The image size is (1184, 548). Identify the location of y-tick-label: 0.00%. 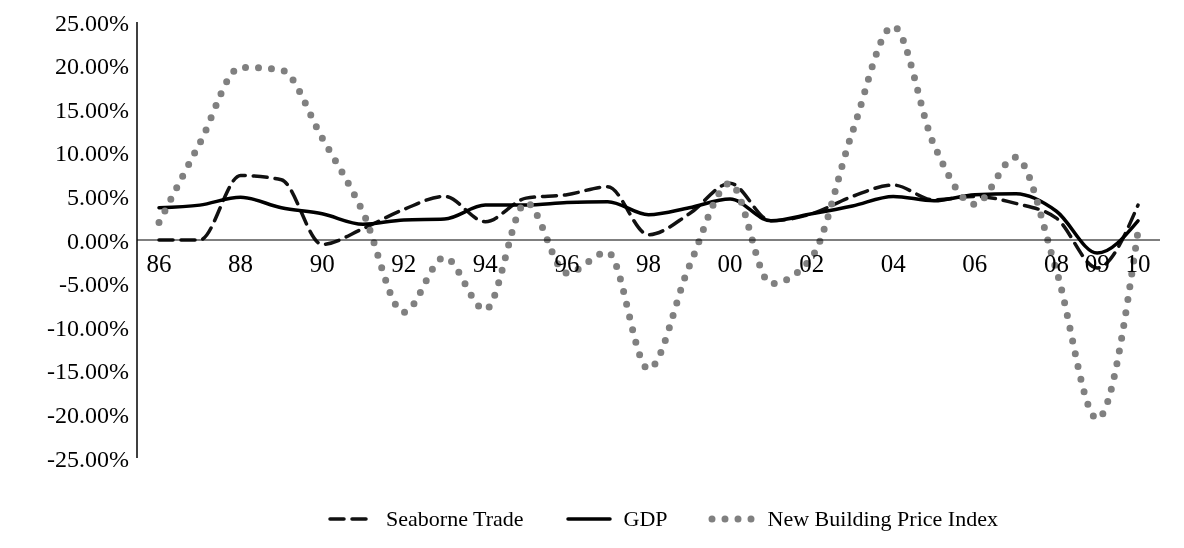
(98, 240).